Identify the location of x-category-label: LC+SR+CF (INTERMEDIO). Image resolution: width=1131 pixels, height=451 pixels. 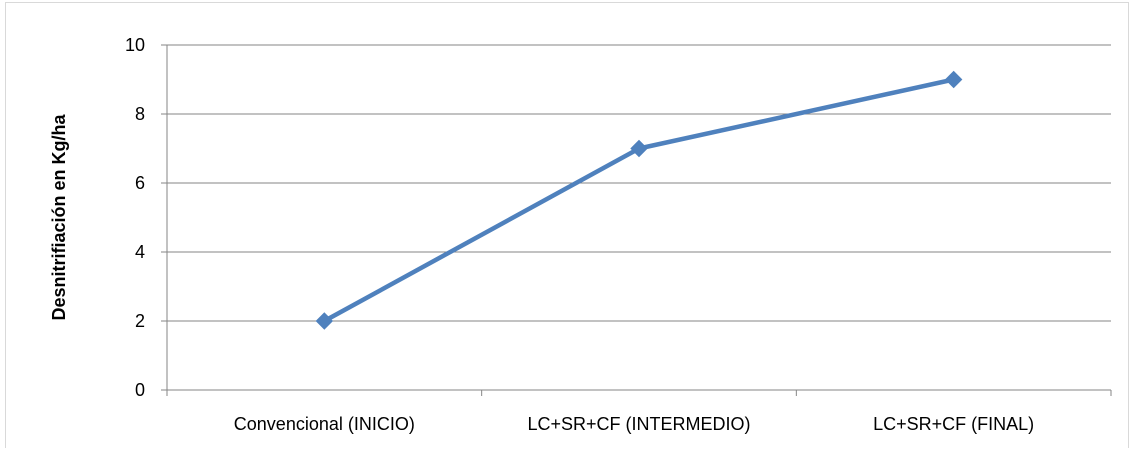
(638, 424).